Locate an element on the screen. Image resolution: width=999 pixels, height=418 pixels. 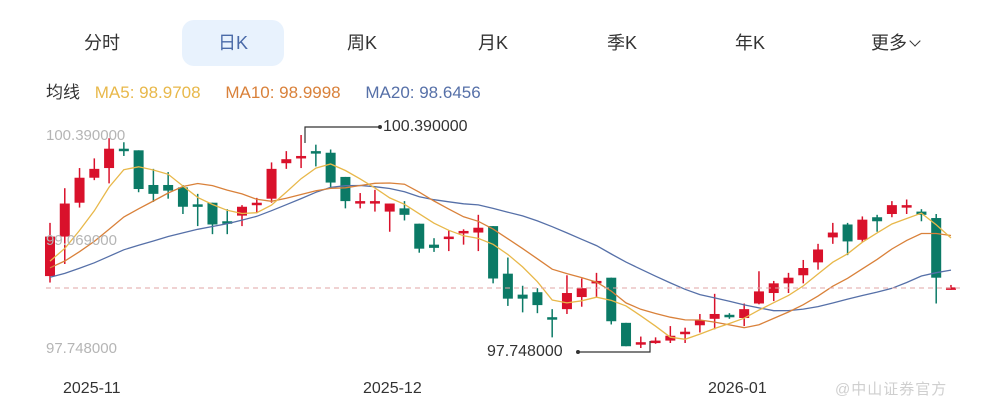
tab-weekly-k: 周K is located at coordinates (361, 43).